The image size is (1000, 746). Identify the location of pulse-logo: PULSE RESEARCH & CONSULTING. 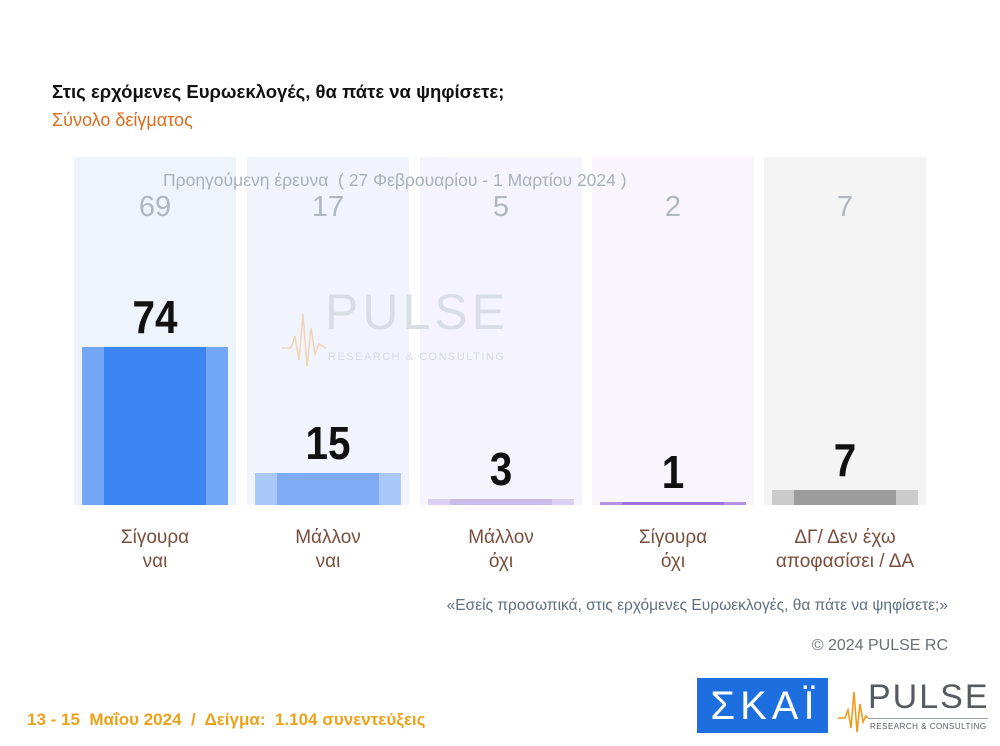
(915, 707).